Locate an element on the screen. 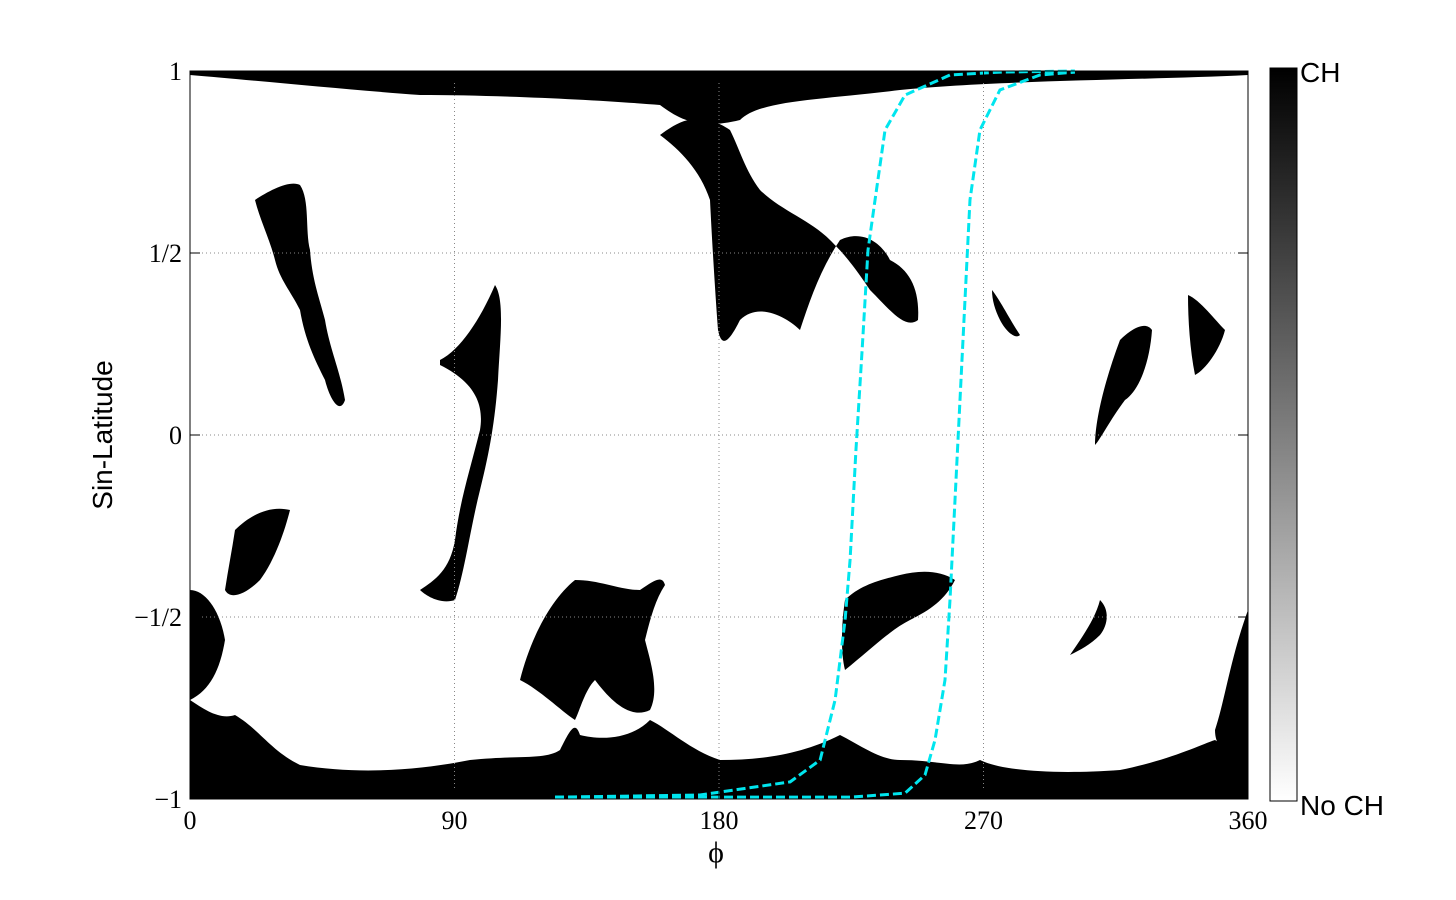 The image size is (1456, 900). x-axis-label: ϕ is located at coordinates (716, 852).